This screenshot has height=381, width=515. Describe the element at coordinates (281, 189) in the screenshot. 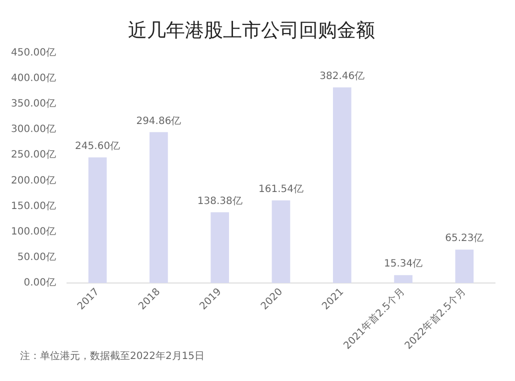

I see `data-label: 161.54亿` at that location.